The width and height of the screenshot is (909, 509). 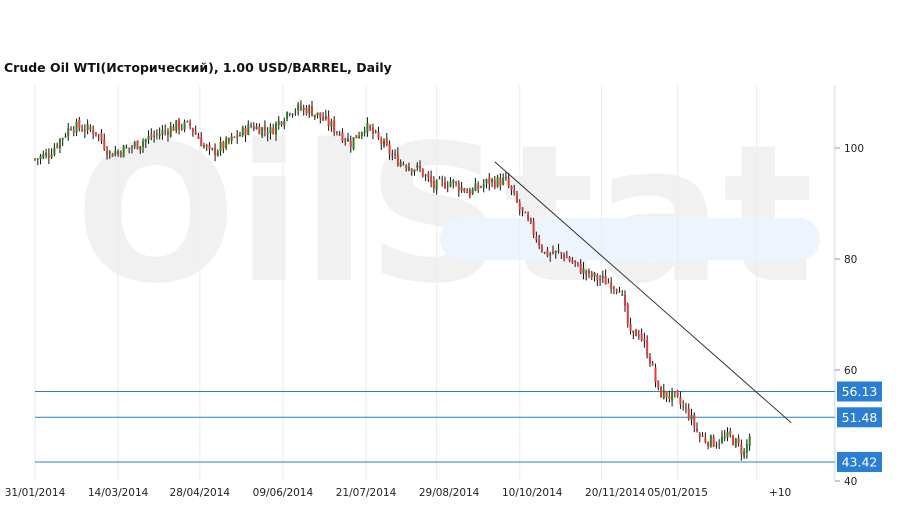 I want to click on x-tick-label: 05/01/2015, so click(x=677, y=493).